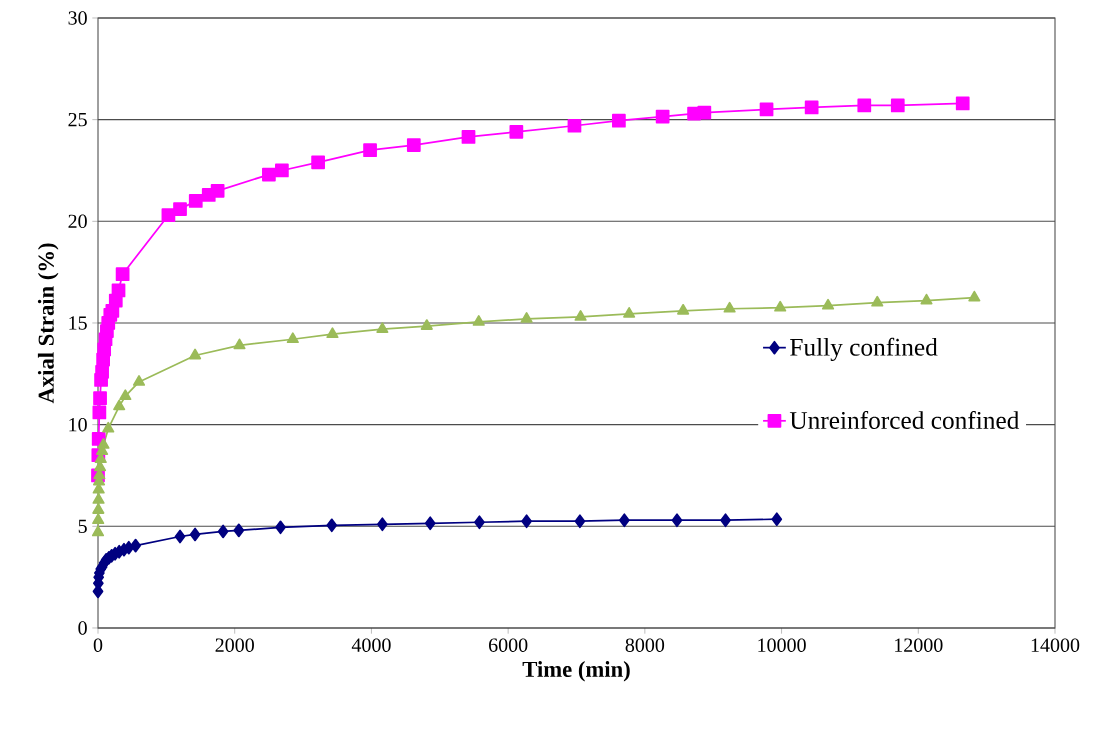 The image size is (1093, 730). What do you see at coordinates (1055, 645) in the screenshot?
I see `x-tick-label: 14000` at bounding box center [1055, 645].